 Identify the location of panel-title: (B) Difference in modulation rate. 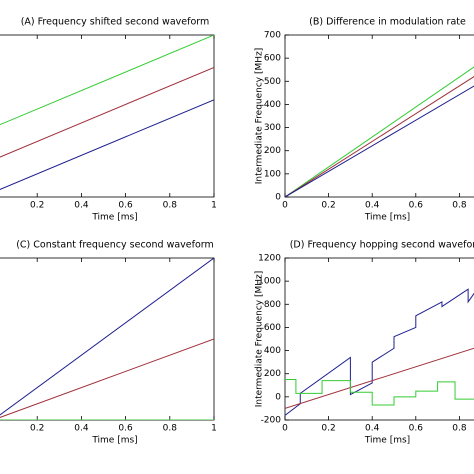
(387, 22).